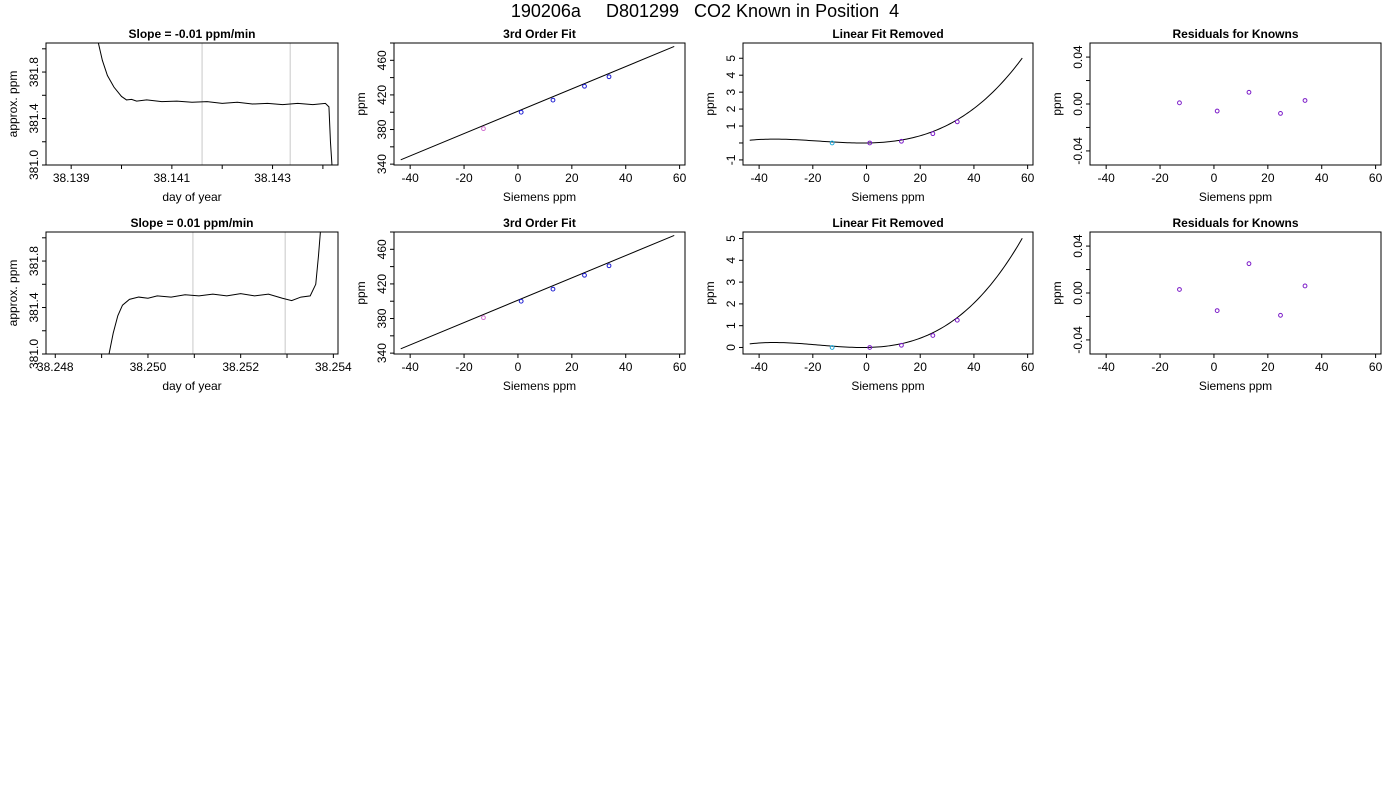 This screenshot has width=1400, height=800. Describe the element at coordinates (382, 249) in the screenshot. I see `y-tick-label: 460` at that location.